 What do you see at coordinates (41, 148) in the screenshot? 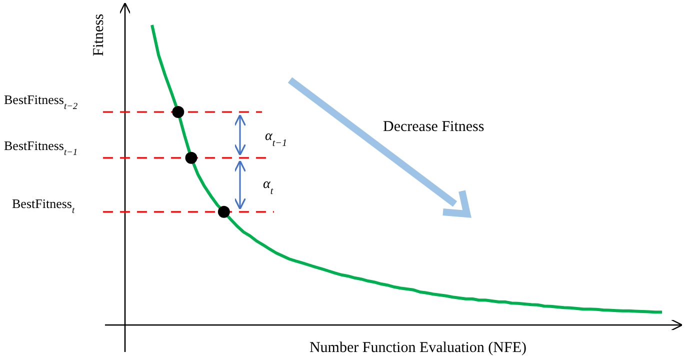
I see `ref-line-label: BestFitness$_{t−1}$` at bounding box center [41, 148].